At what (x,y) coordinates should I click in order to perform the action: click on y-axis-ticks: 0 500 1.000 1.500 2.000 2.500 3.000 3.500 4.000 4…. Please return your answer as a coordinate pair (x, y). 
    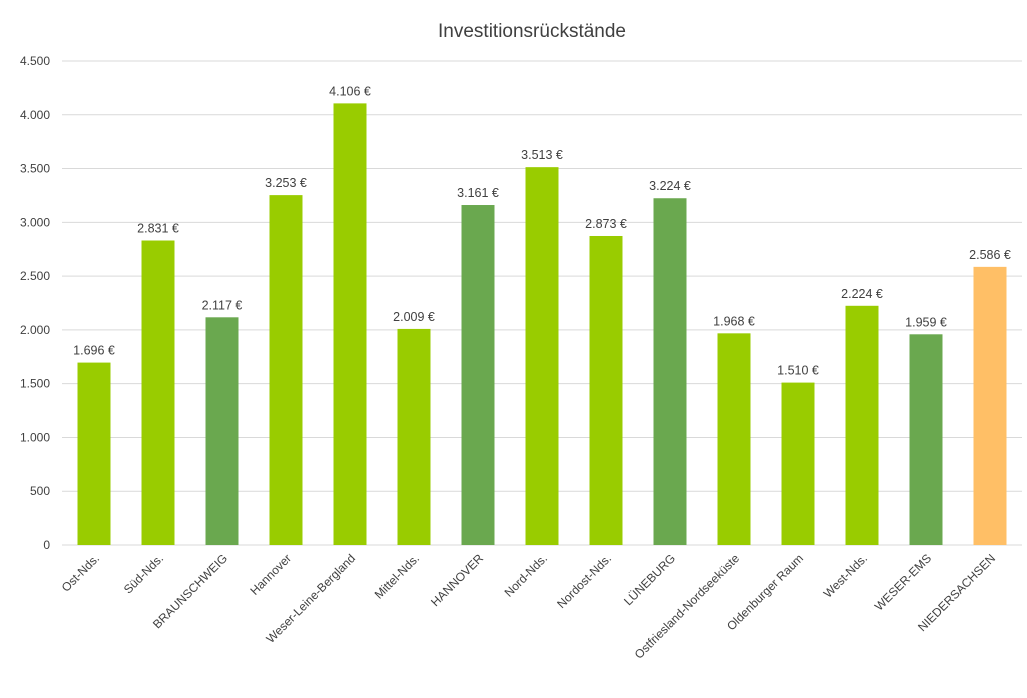
    Looking at the image, I should click on (35, 303).